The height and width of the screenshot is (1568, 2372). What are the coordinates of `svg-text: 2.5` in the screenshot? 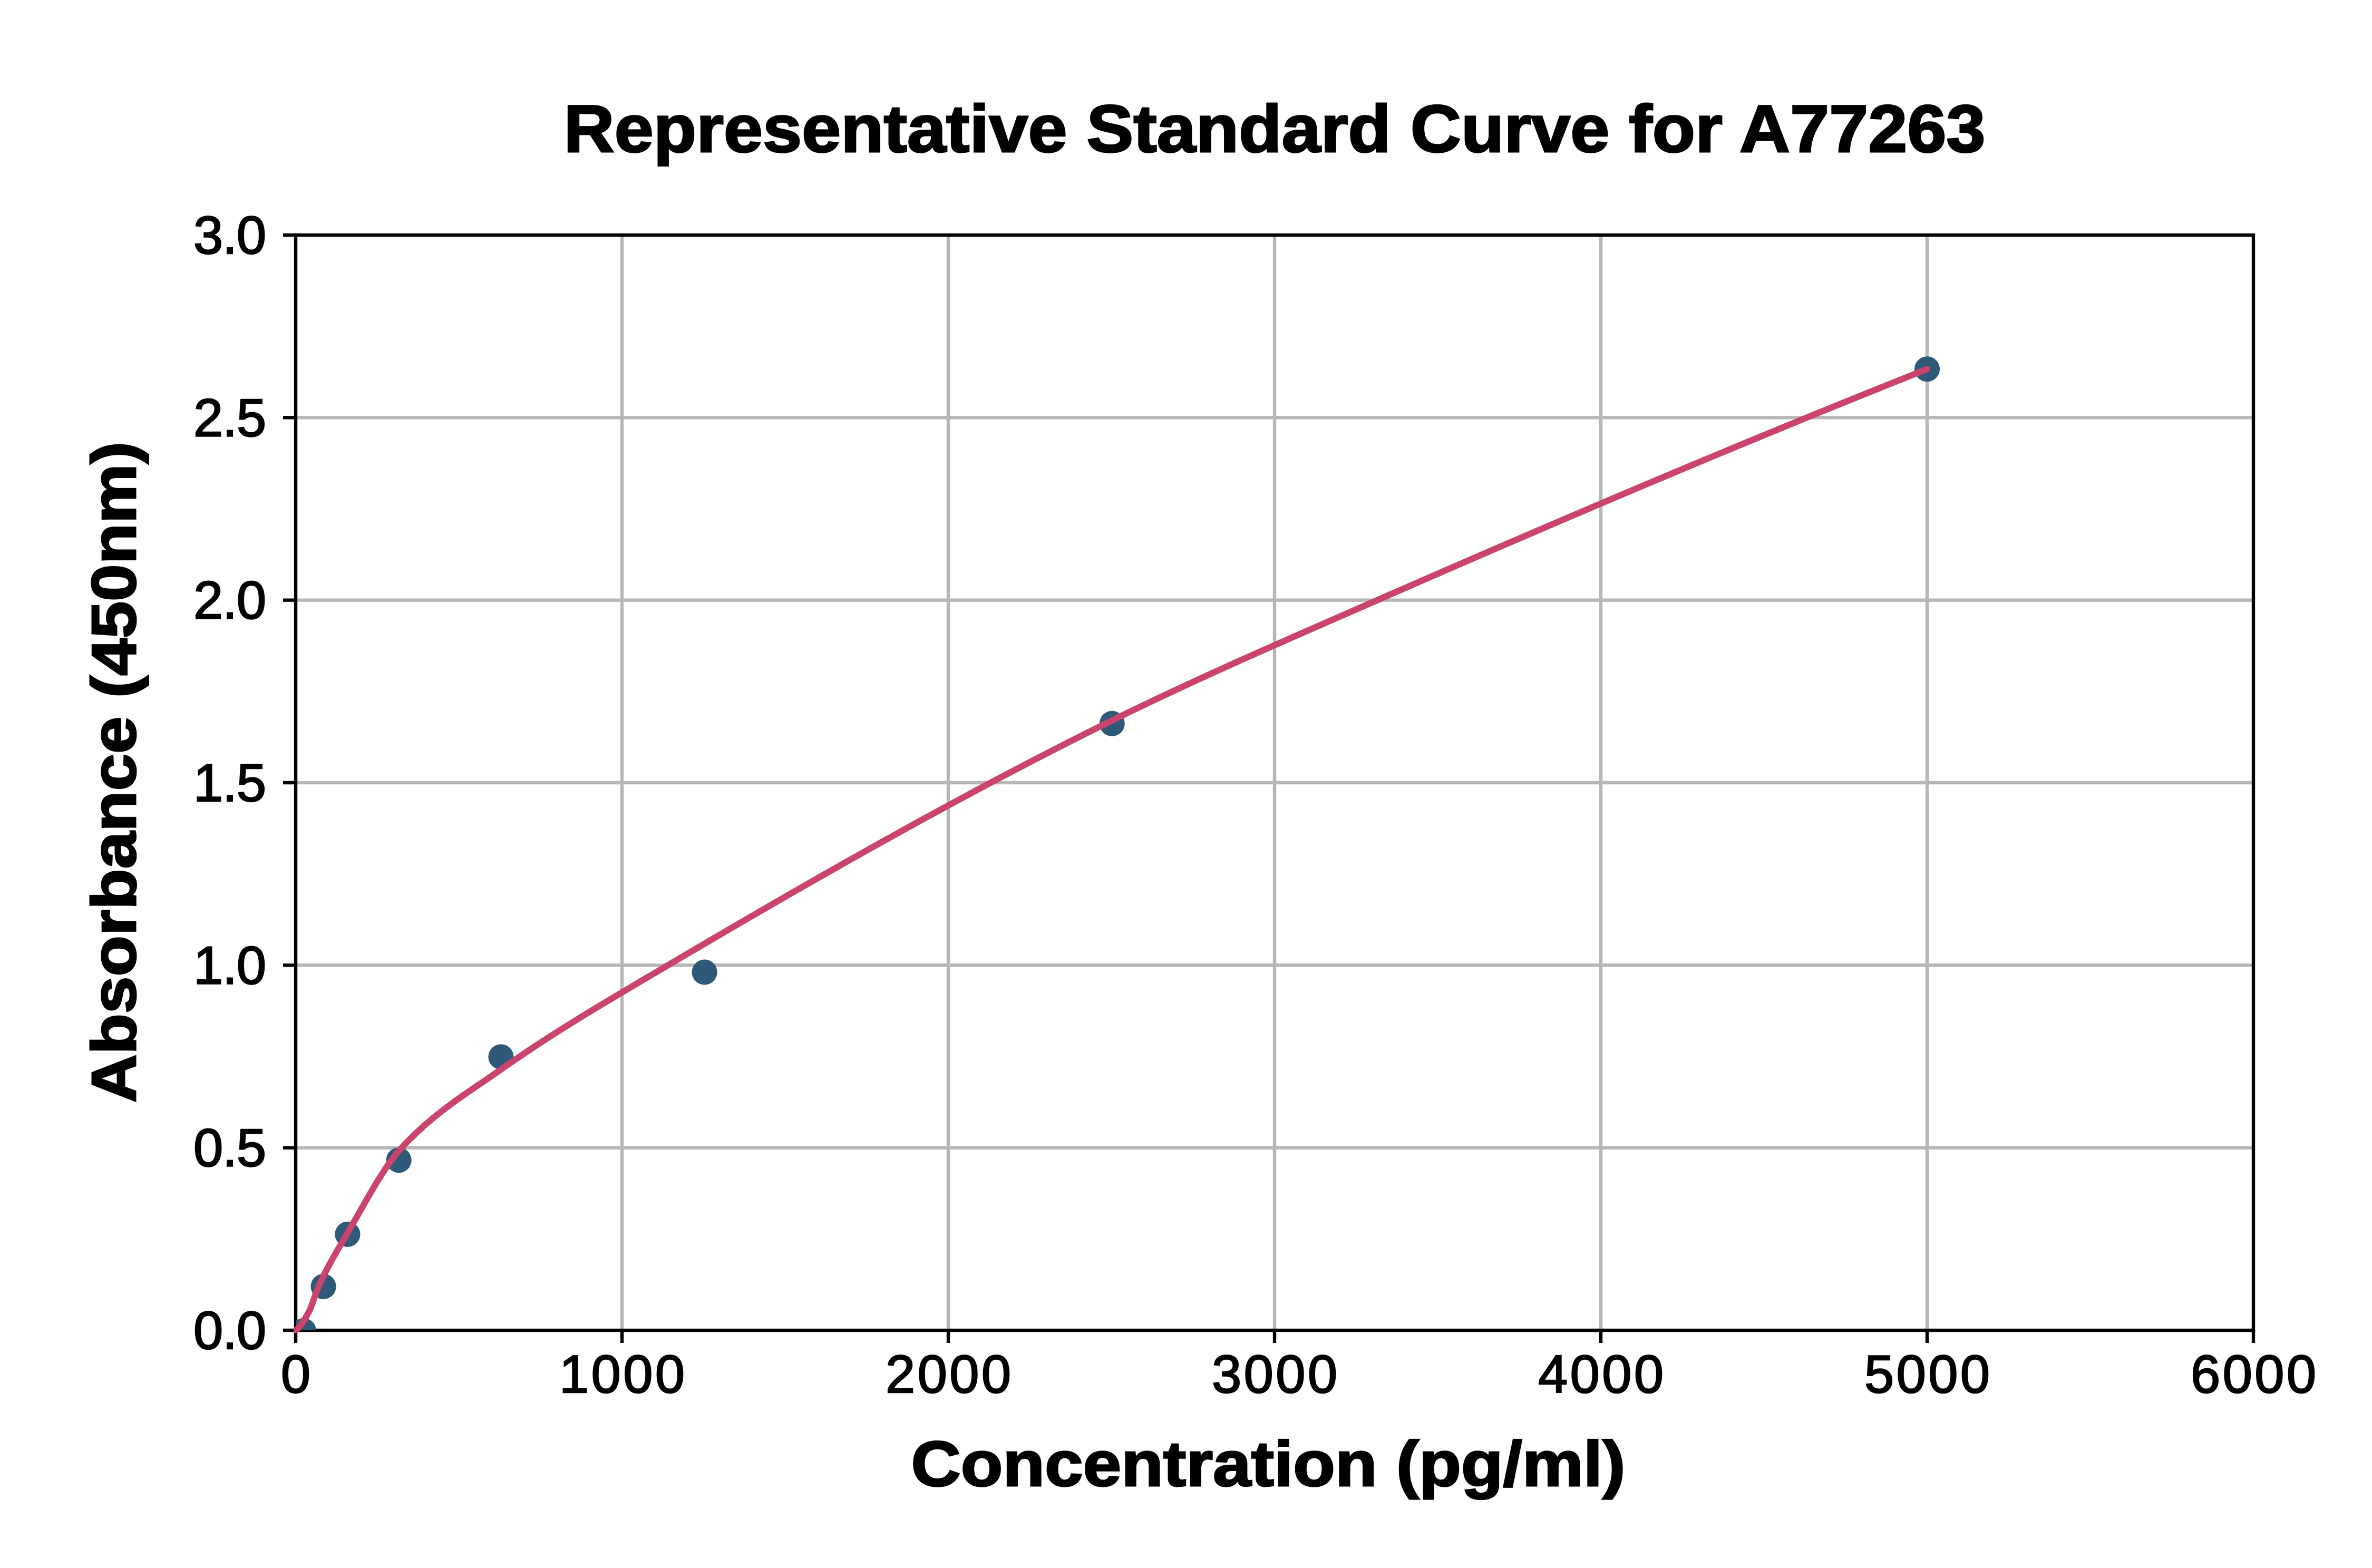 It's located at (229, 418).